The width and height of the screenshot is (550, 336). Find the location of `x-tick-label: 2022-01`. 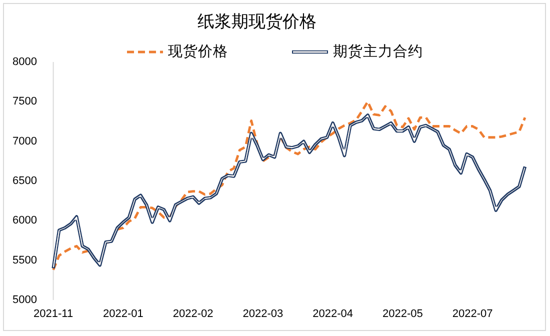

x-tick-label: 2022-01 is located at coordinates (123, 314).